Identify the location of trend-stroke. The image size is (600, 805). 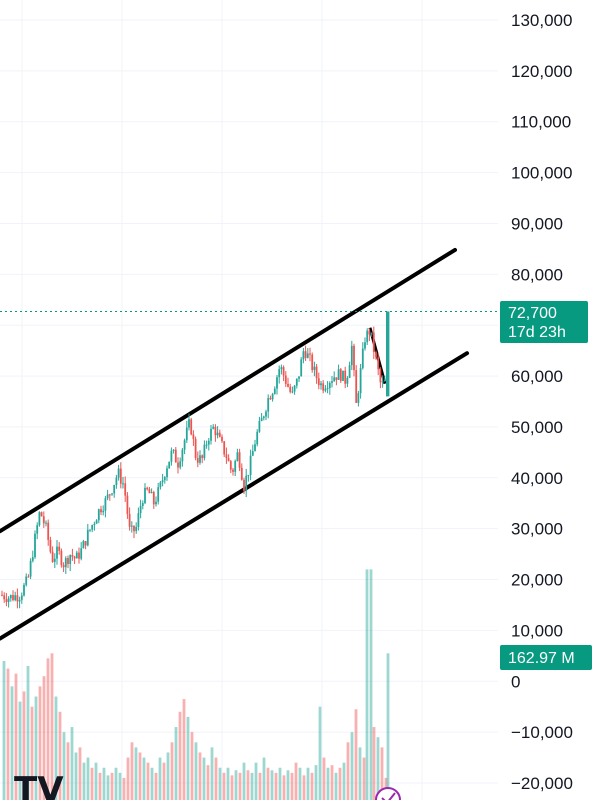
(377, 356).